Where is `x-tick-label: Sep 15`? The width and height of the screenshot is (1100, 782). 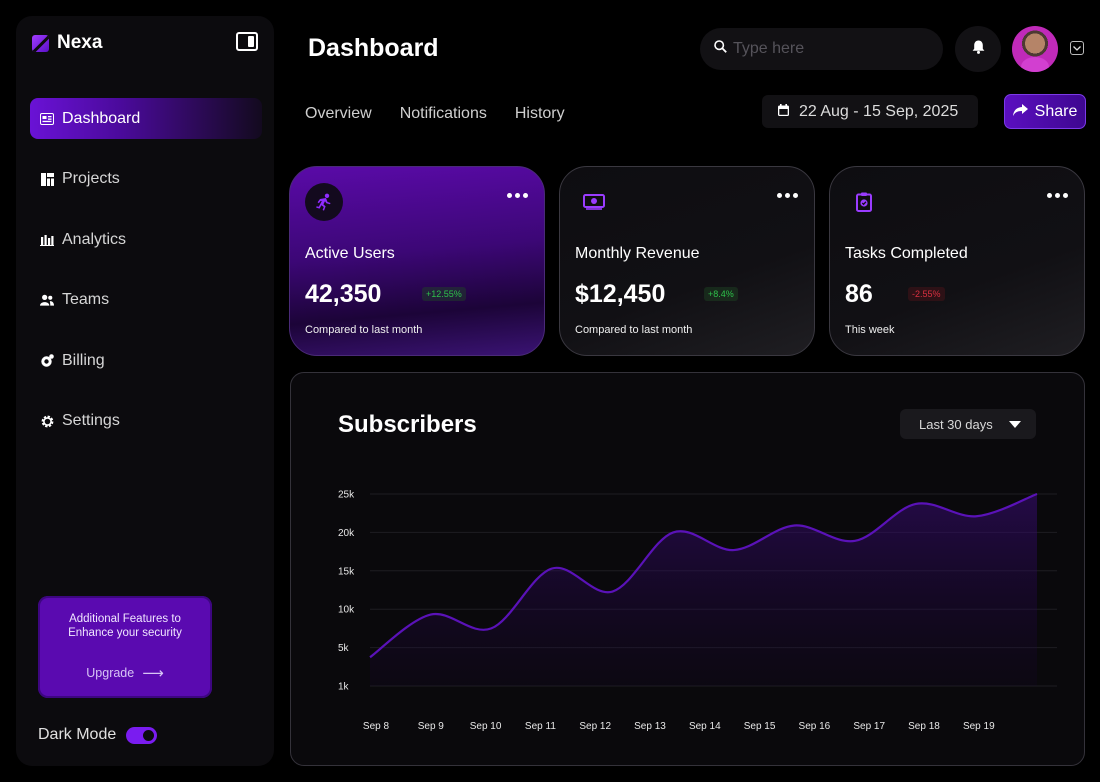
x-tick-label: Sep 15 is located at coordinates (760, 726).